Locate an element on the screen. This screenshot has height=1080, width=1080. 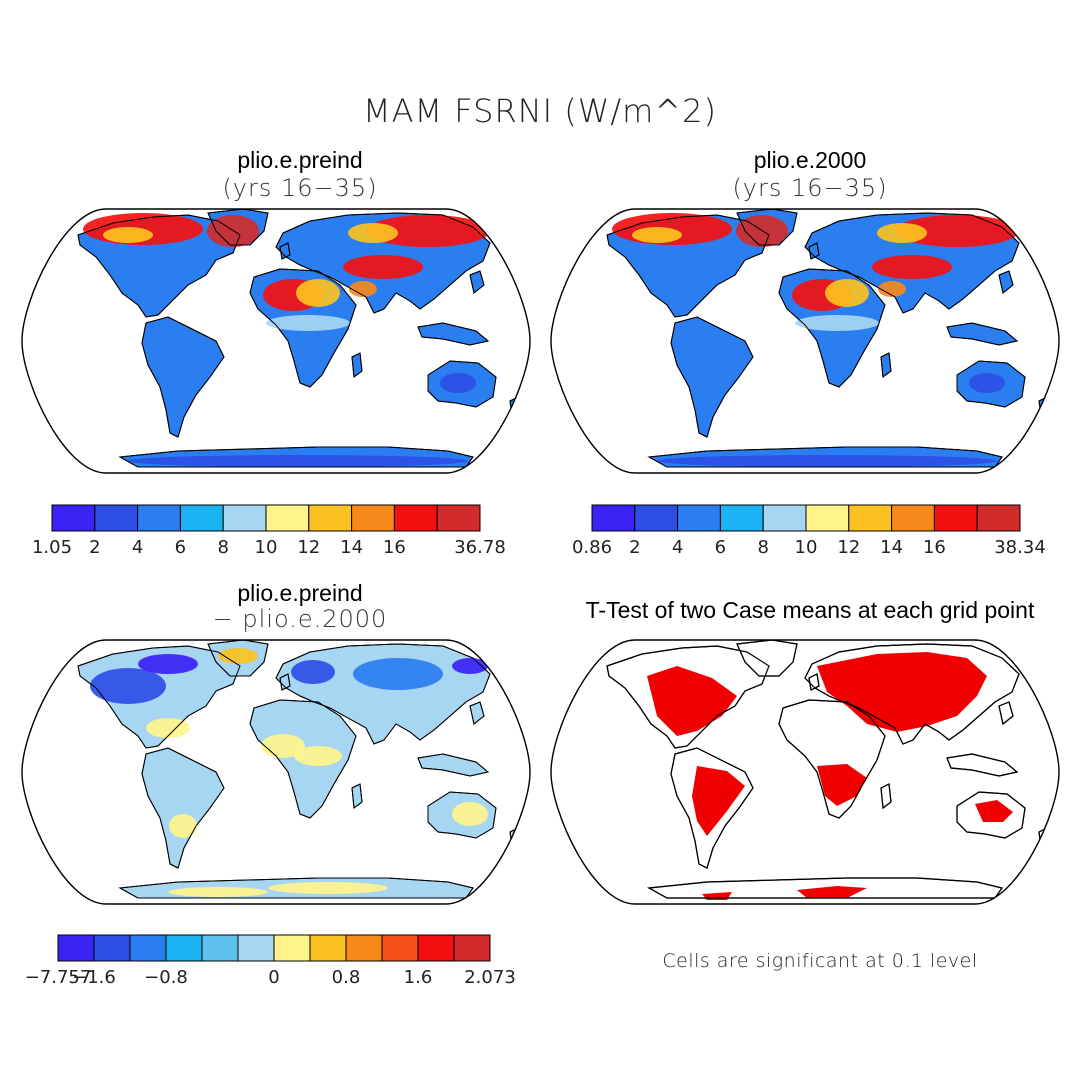
colorbar-2000: 0.86 2 4 6 8 10 12 14 16 38.34 is located at coordinates (809, 531).